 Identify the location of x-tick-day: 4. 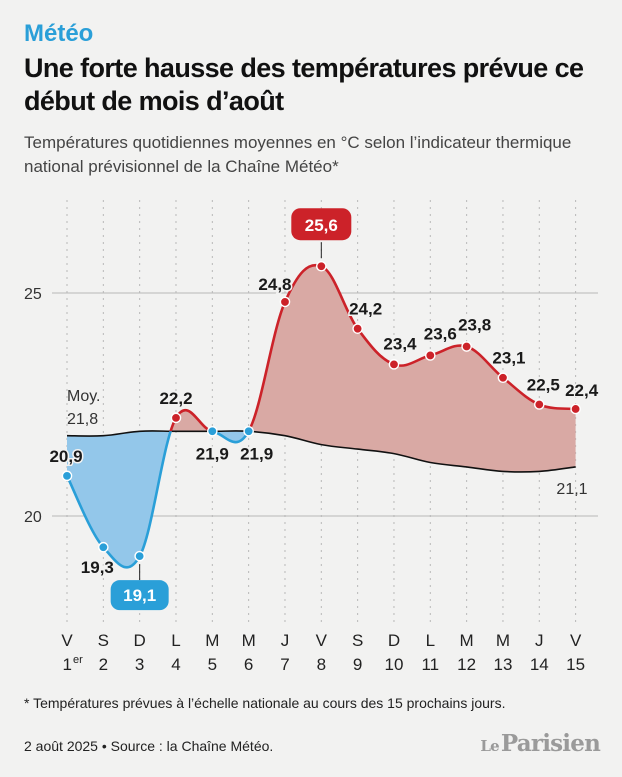
(175, 664).